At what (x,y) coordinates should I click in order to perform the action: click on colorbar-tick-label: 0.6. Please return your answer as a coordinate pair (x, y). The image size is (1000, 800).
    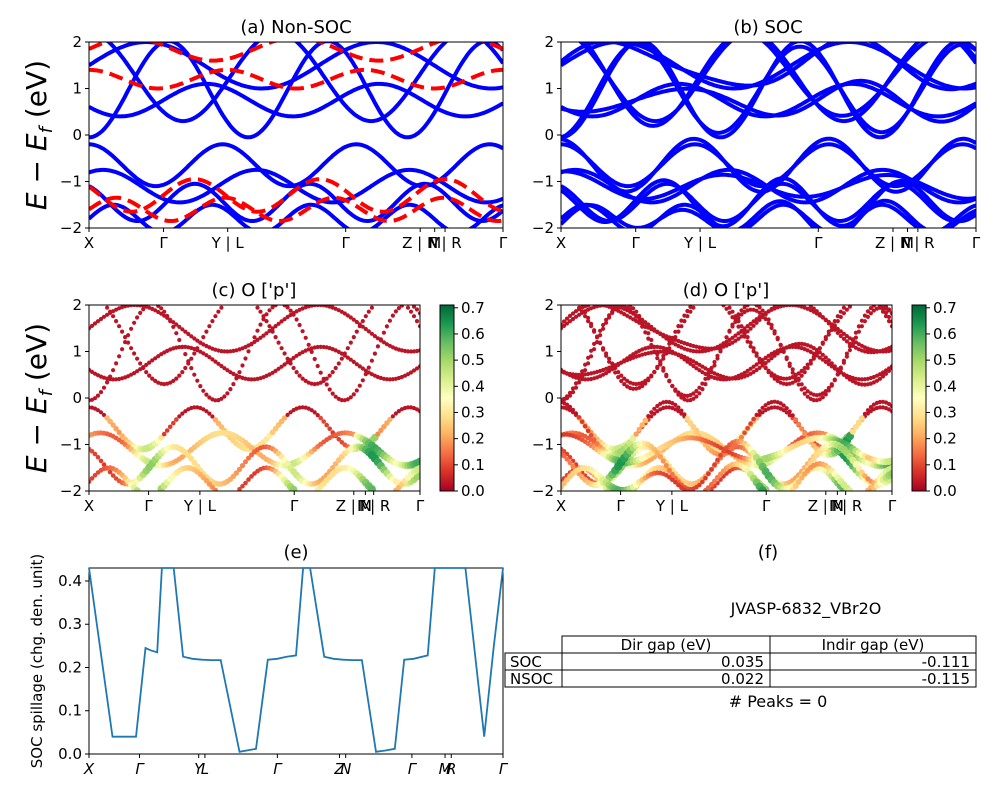
    Looking at the image, I should click on (473, 334).